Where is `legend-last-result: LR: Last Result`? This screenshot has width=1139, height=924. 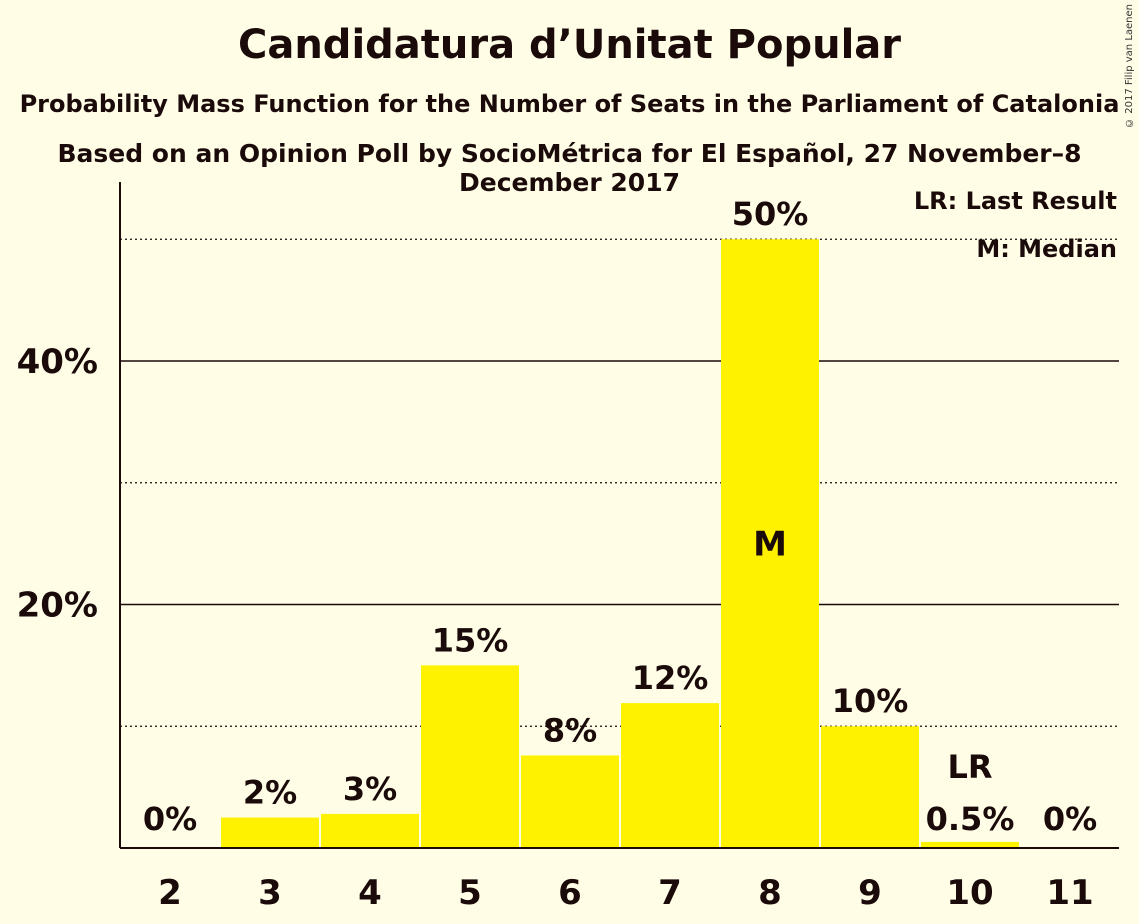
legend-last-result: LR: Last Result is located at coordinates (1015, 201).